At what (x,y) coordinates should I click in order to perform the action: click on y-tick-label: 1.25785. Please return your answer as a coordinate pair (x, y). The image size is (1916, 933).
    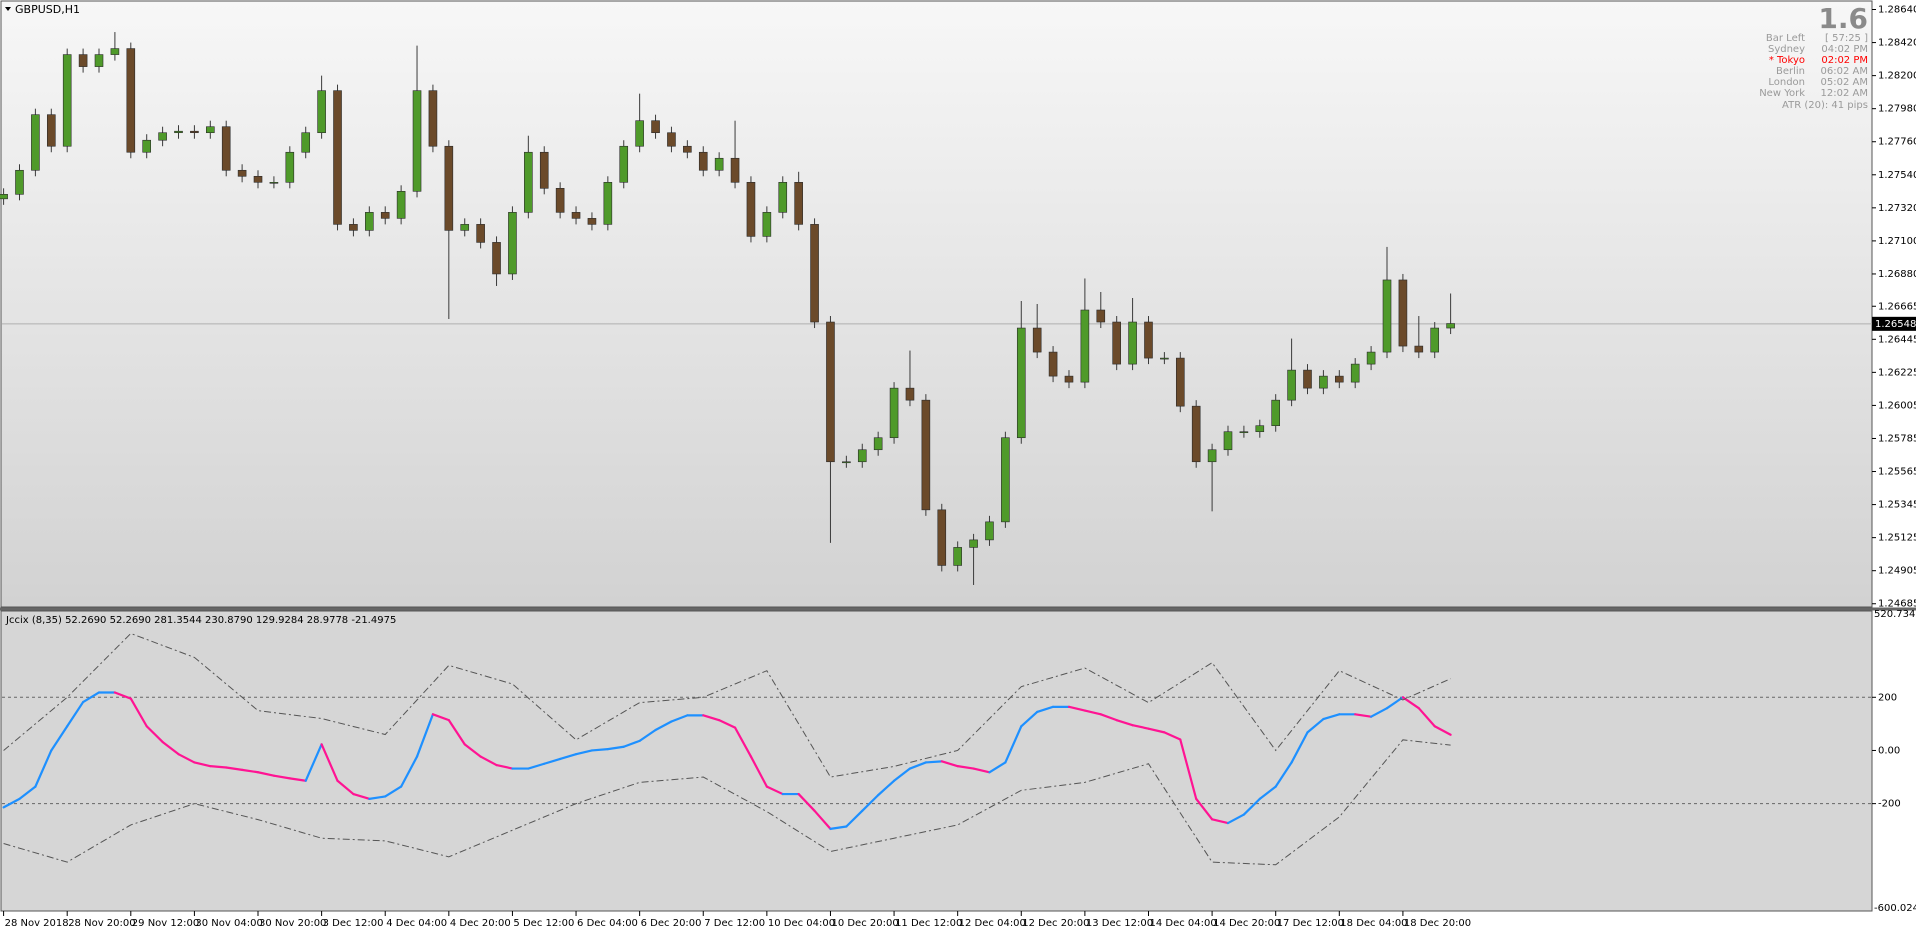
    Looking at the image, I should click on (1897, 438).